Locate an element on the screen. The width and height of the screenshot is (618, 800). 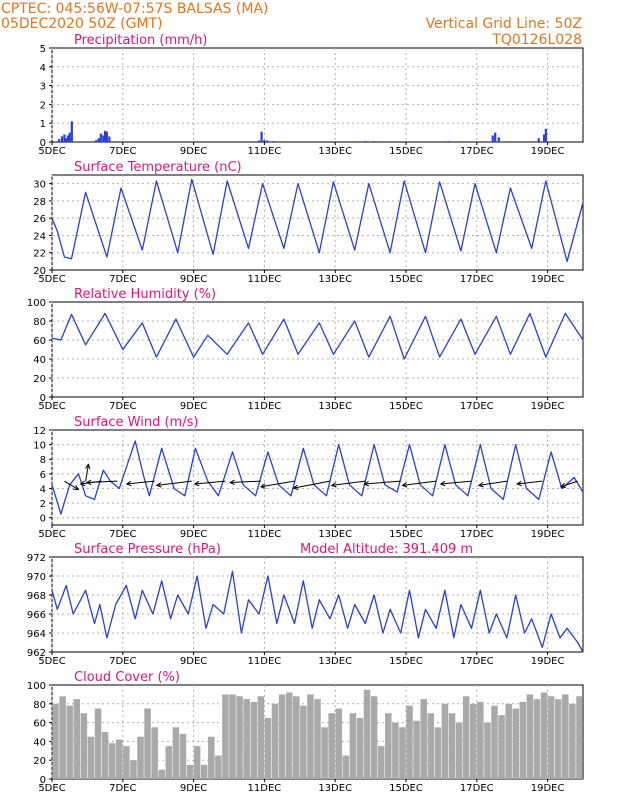
precip-xtick-label: 13DEC is located at coordinates (335, 151).